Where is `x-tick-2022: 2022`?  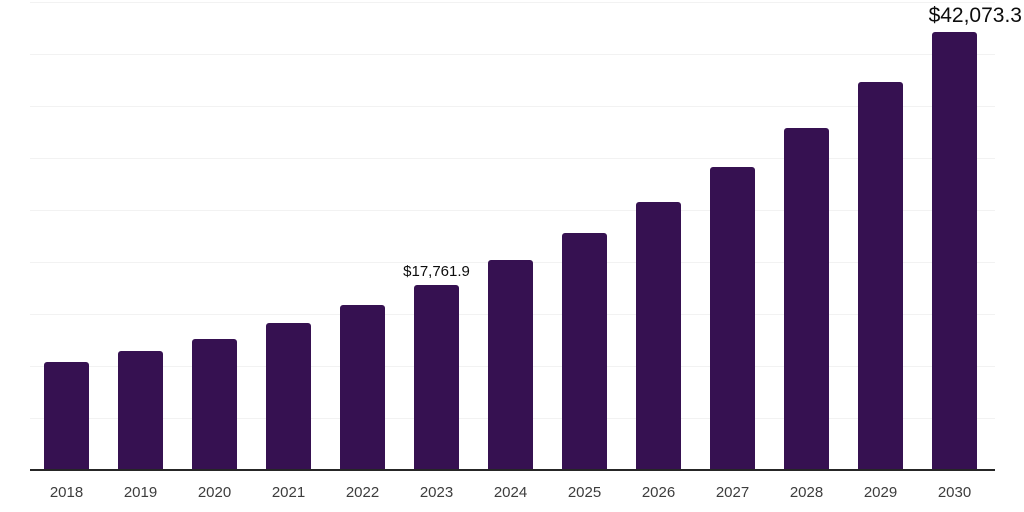
x-tick-2022: 2022 is located at coordinates (362, 492).